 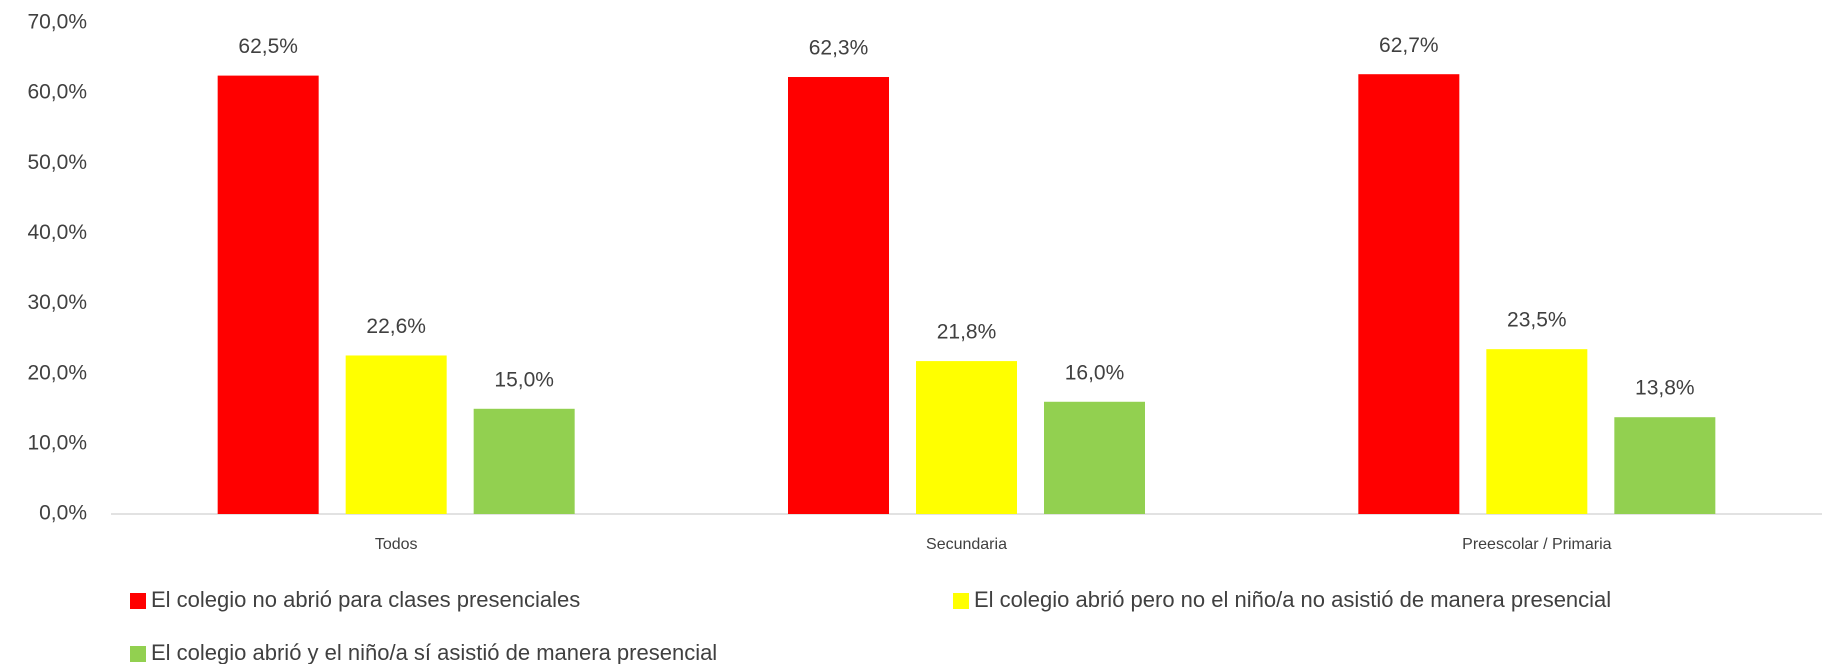 What do you see at coordinates (396, 326) in the screenshot?
I see `value-label: 22,6%` at bounding box center [396, 326].